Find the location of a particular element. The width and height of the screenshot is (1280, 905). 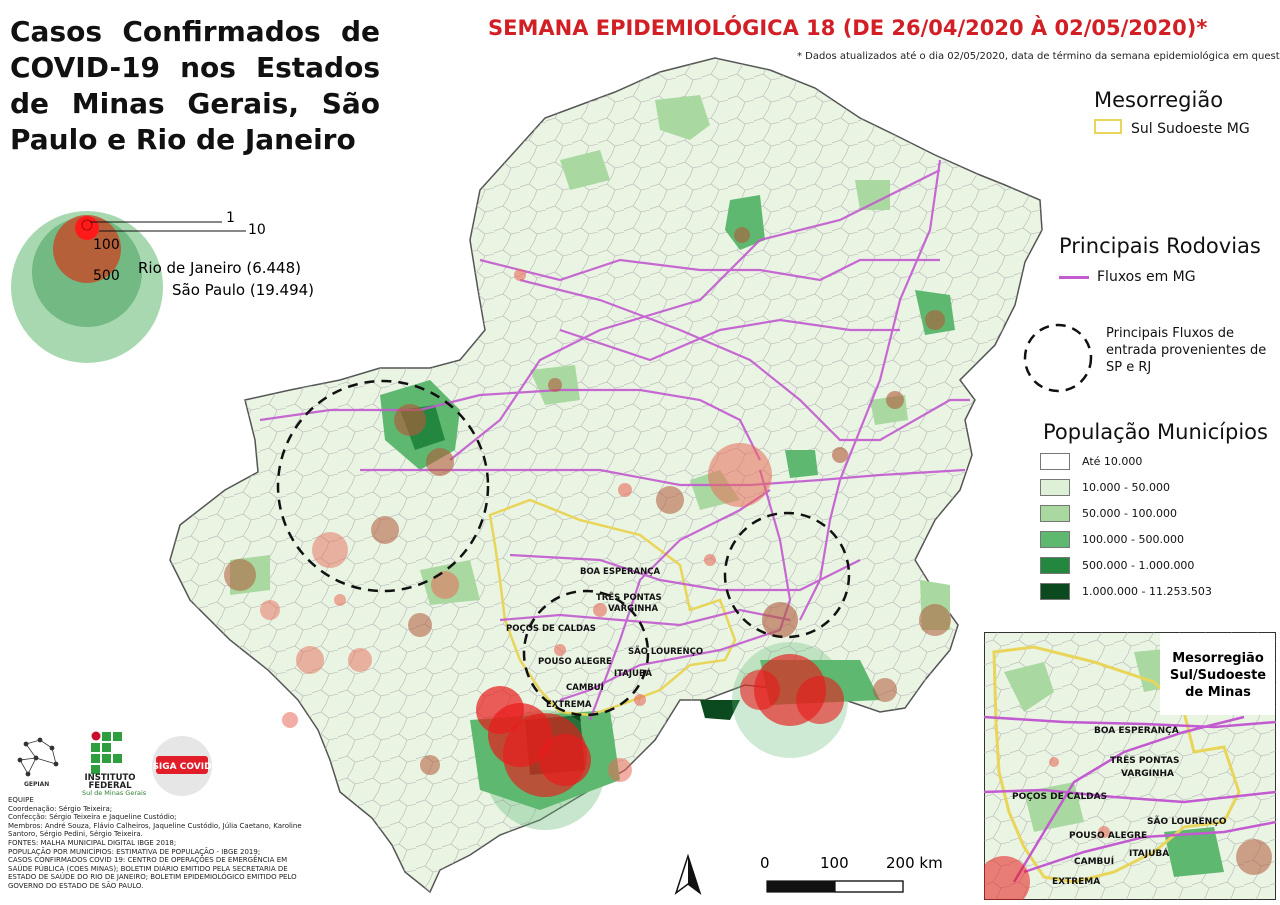

north-arrow-icon is located at coordinates (688, 874).